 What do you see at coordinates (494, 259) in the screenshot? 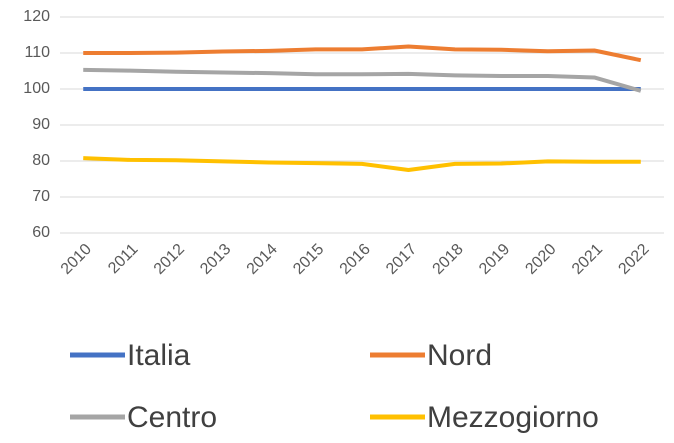
I see `x-tick-label: 2019` at bounding box center [494, 259].